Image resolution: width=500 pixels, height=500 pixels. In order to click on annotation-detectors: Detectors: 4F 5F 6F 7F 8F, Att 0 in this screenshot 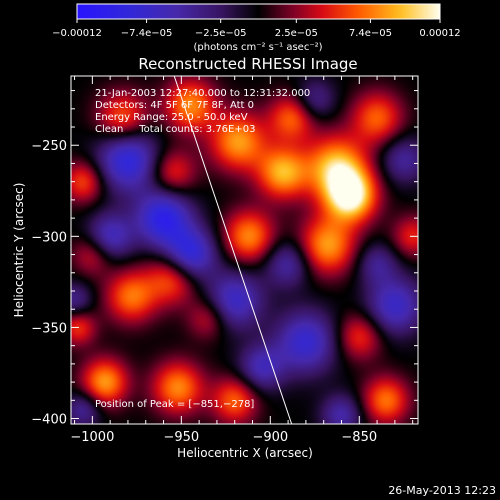, I will do `click(174, 105)`.